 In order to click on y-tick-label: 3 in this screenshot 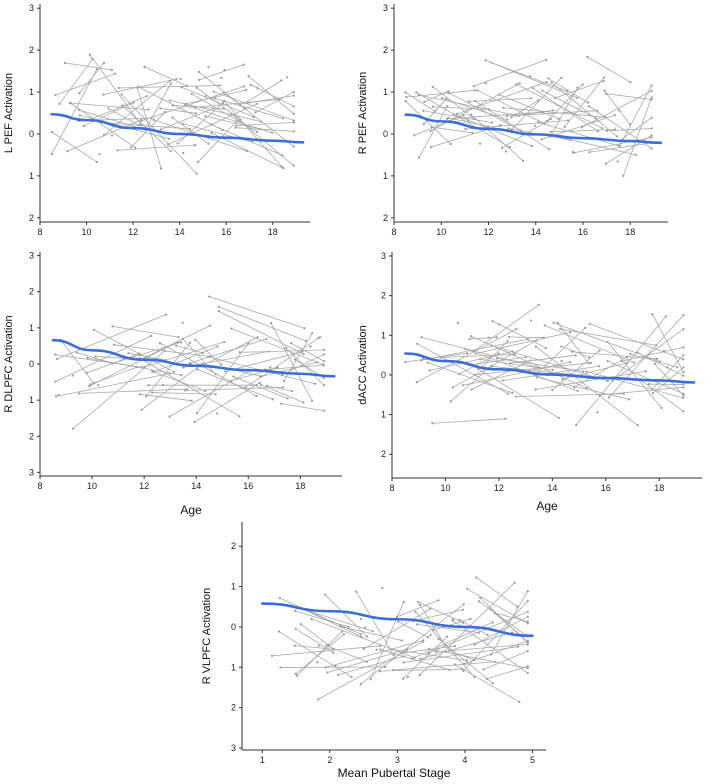, I will do `click(383, 256)`.